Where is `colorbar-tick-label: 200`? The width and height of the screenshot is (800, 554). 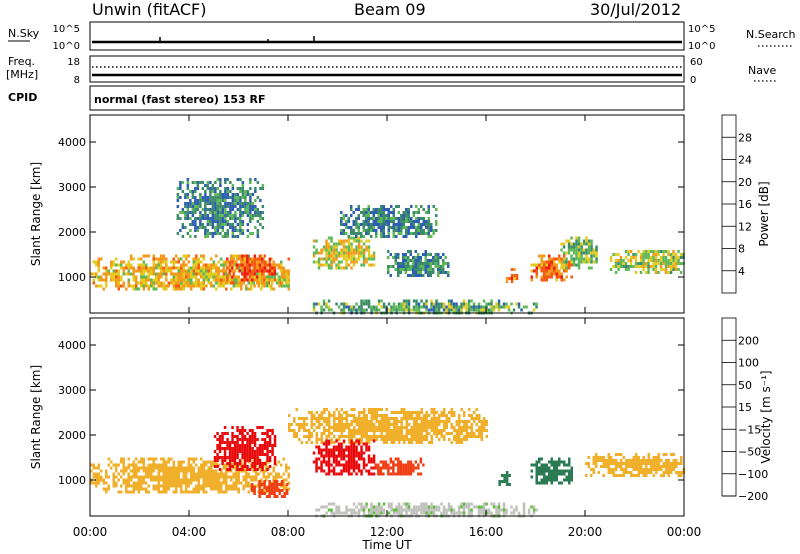 colorbar-tick-label: 200 is located at coordinates (748, 340).